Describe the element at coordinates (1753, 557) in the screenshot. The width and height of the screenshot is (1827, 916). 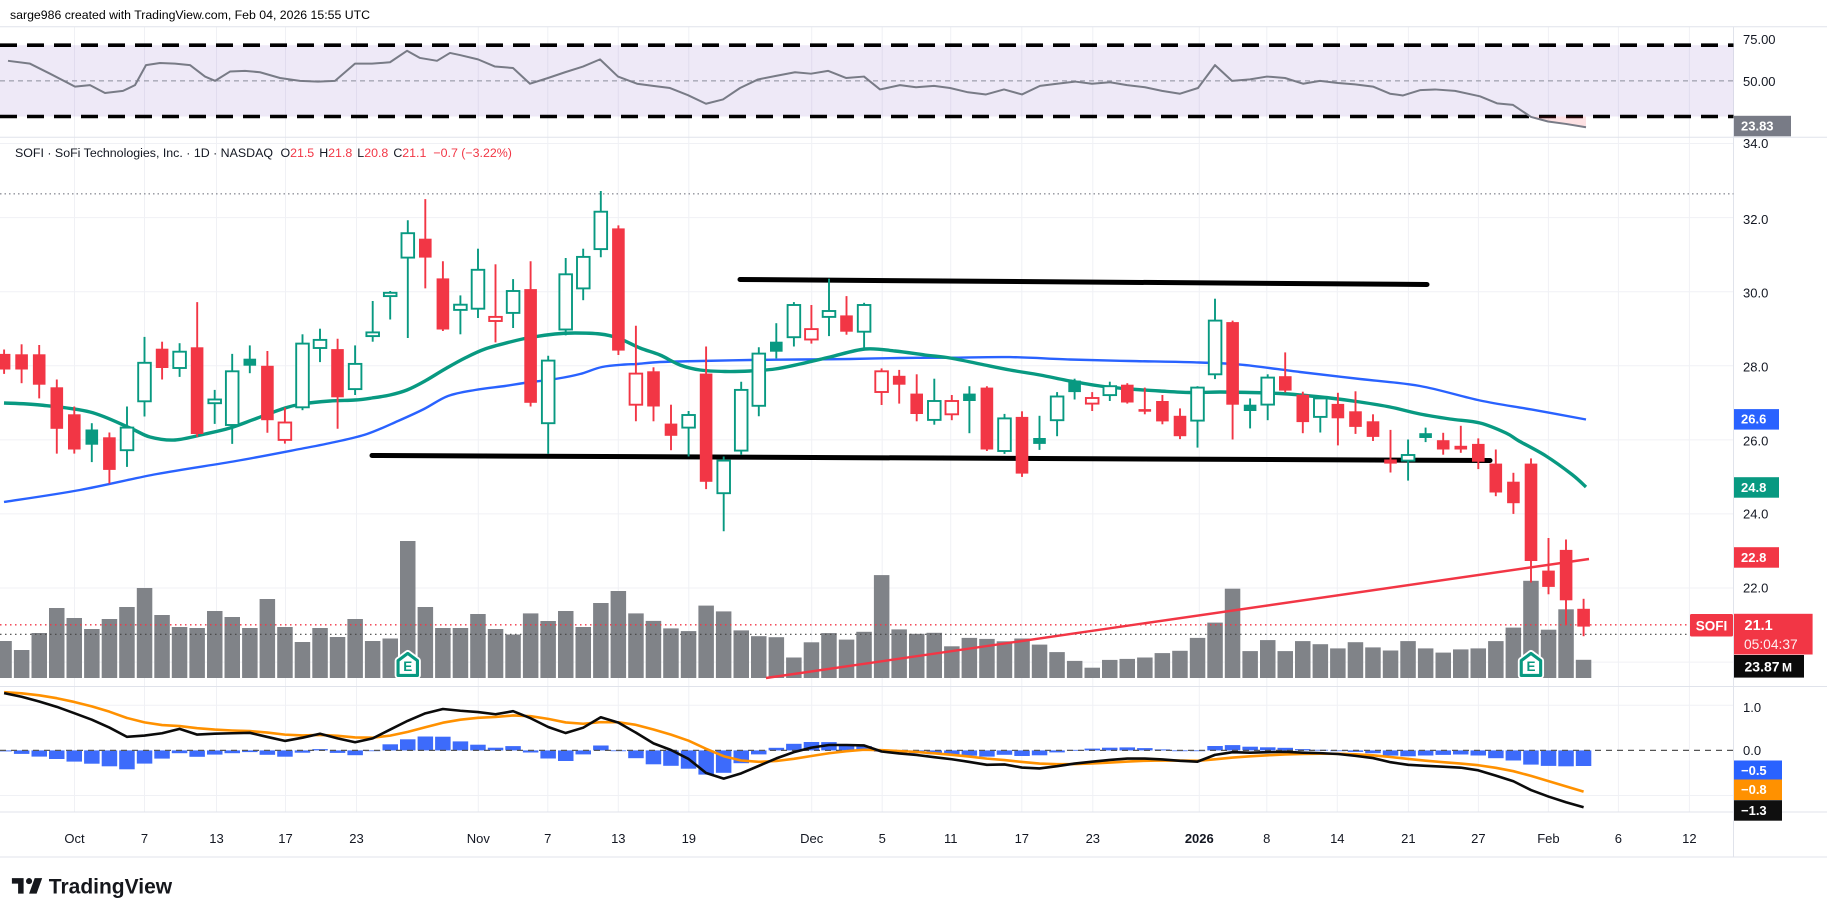
I see `svg-text: 22.8` at that location.